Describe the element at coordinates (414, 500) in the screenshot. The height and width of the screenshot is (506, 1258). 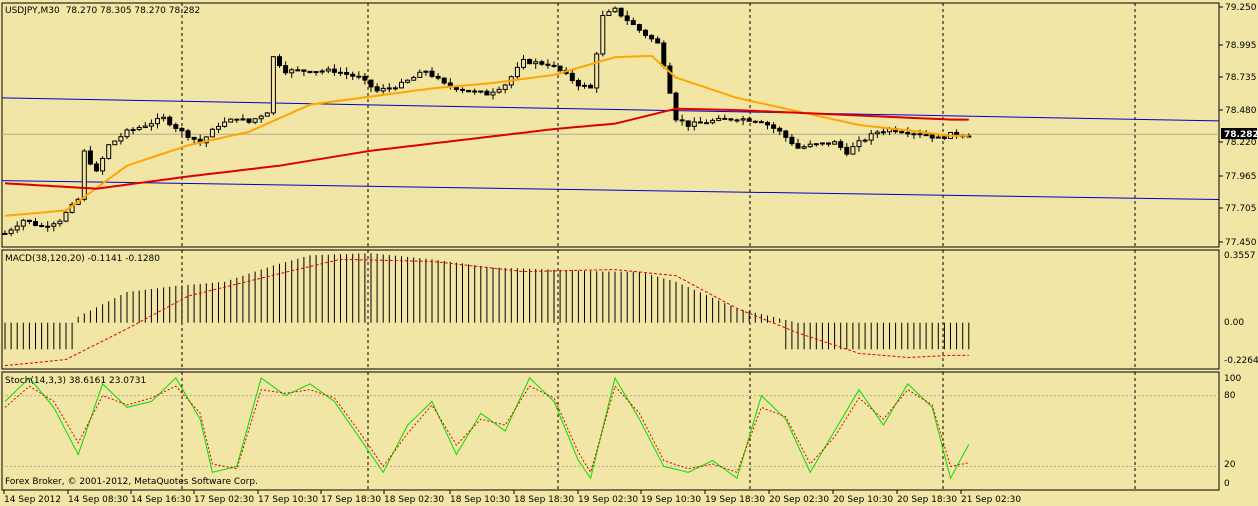
I see `x-tick-label: 18 Sep 02:30` at that location.